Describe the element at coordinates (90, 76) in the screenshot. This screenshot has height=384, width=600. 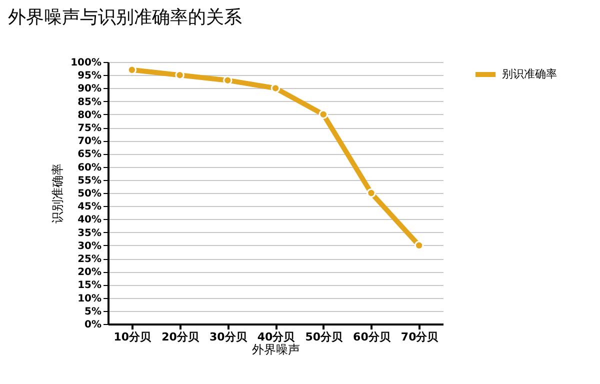
I see `y-tick-label: 95%` at that location.